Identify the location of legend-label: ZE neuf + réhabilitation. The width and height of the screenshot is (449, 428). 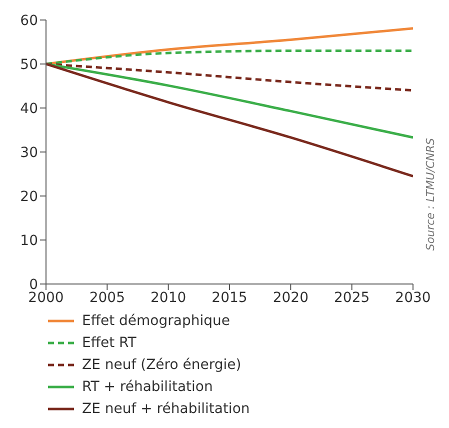
(166, 409).